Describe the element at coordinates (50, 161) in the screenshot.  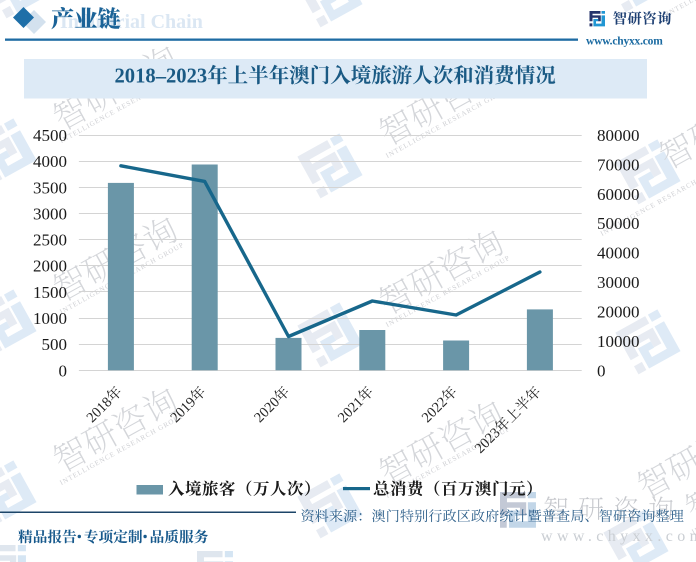
I see `svg-text: 4000` at that location.